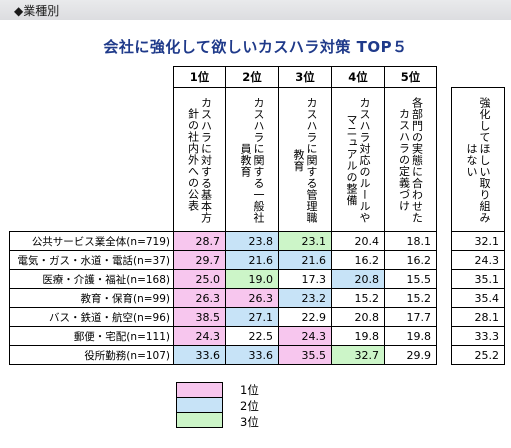  I want to click on table-row: 医療・介護・福祉(n=168) 25.0 19.0 17.3 20.8 15.5 35.1, so click(257, 279).